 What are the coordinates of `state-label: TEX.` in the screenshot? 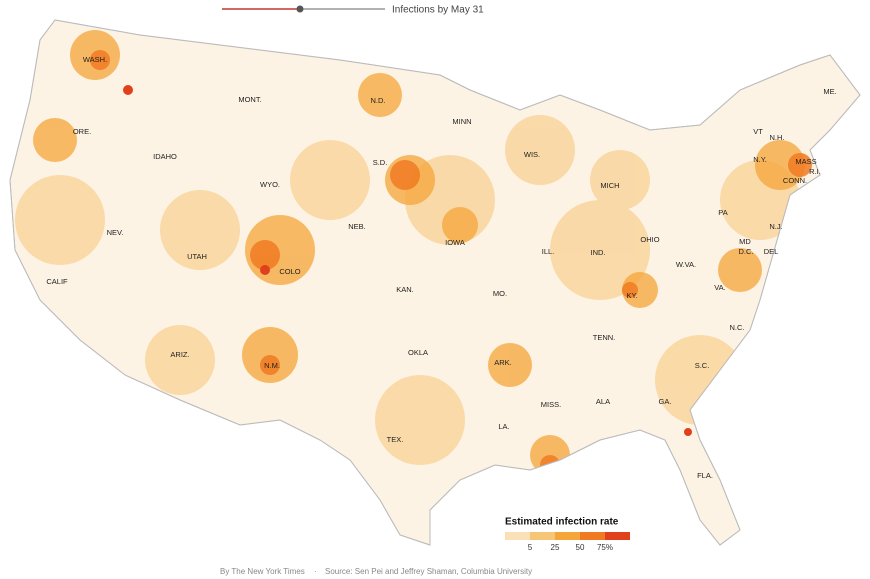 It's located at (395, 439).